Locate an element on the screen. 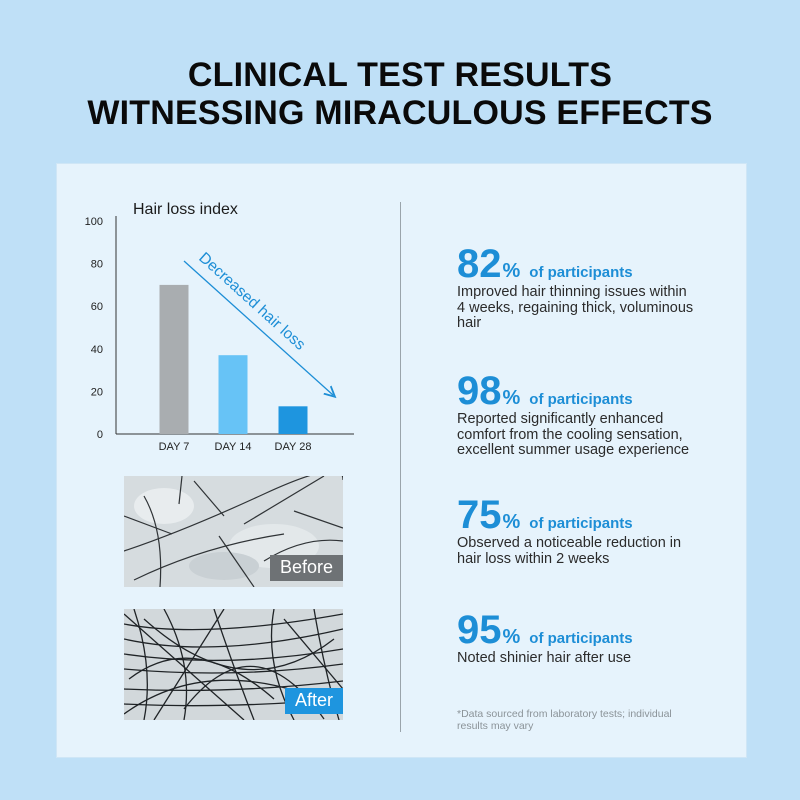 The image size is (800, 800). stat-3-number: 75 is located at coordinates (479, 515).